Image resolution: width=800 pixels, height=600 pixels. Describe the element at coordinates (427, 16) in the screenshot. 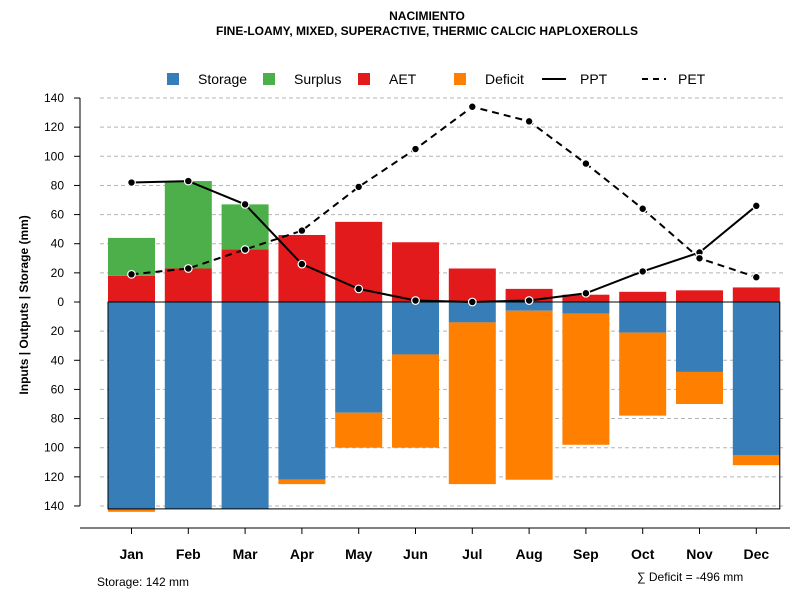

I see `chart-title: NACIMIENTO` at that location.